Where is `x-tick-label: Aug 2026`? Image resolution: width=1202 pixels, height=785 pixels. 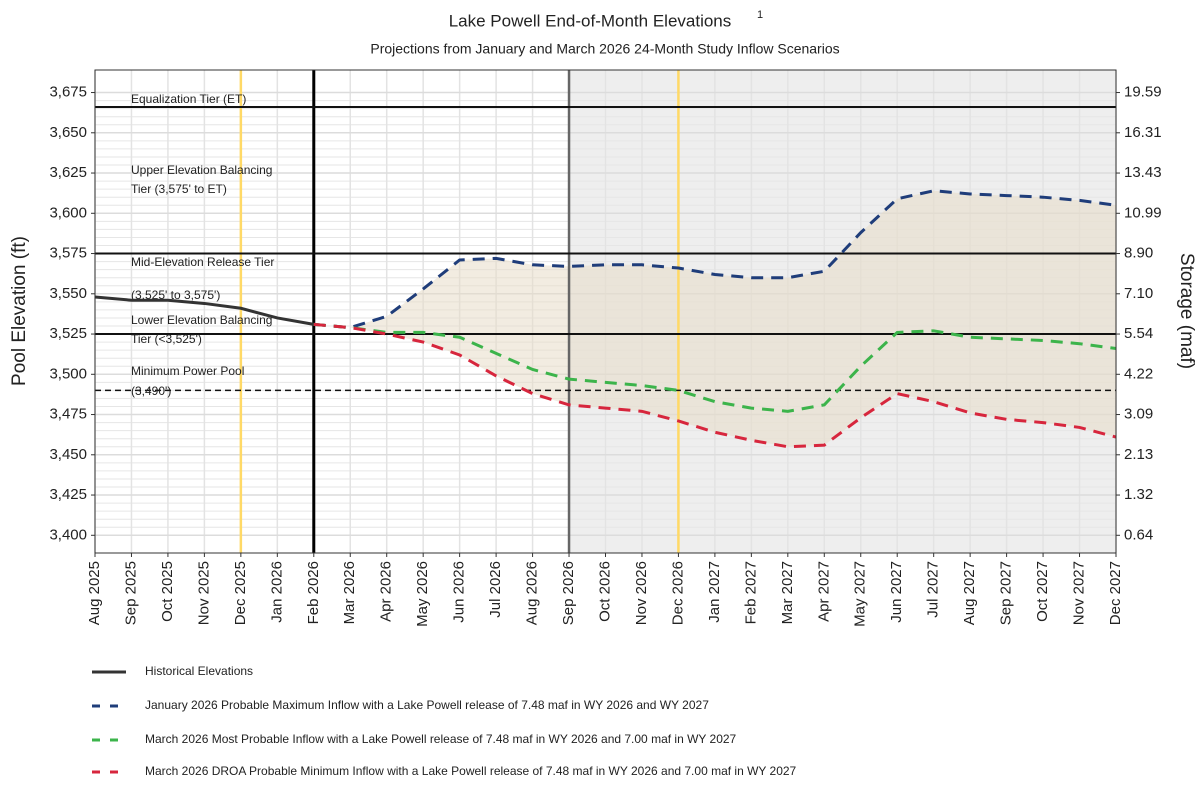
x-tick-label: Aug 2026 is located at coordinates (532, 593).